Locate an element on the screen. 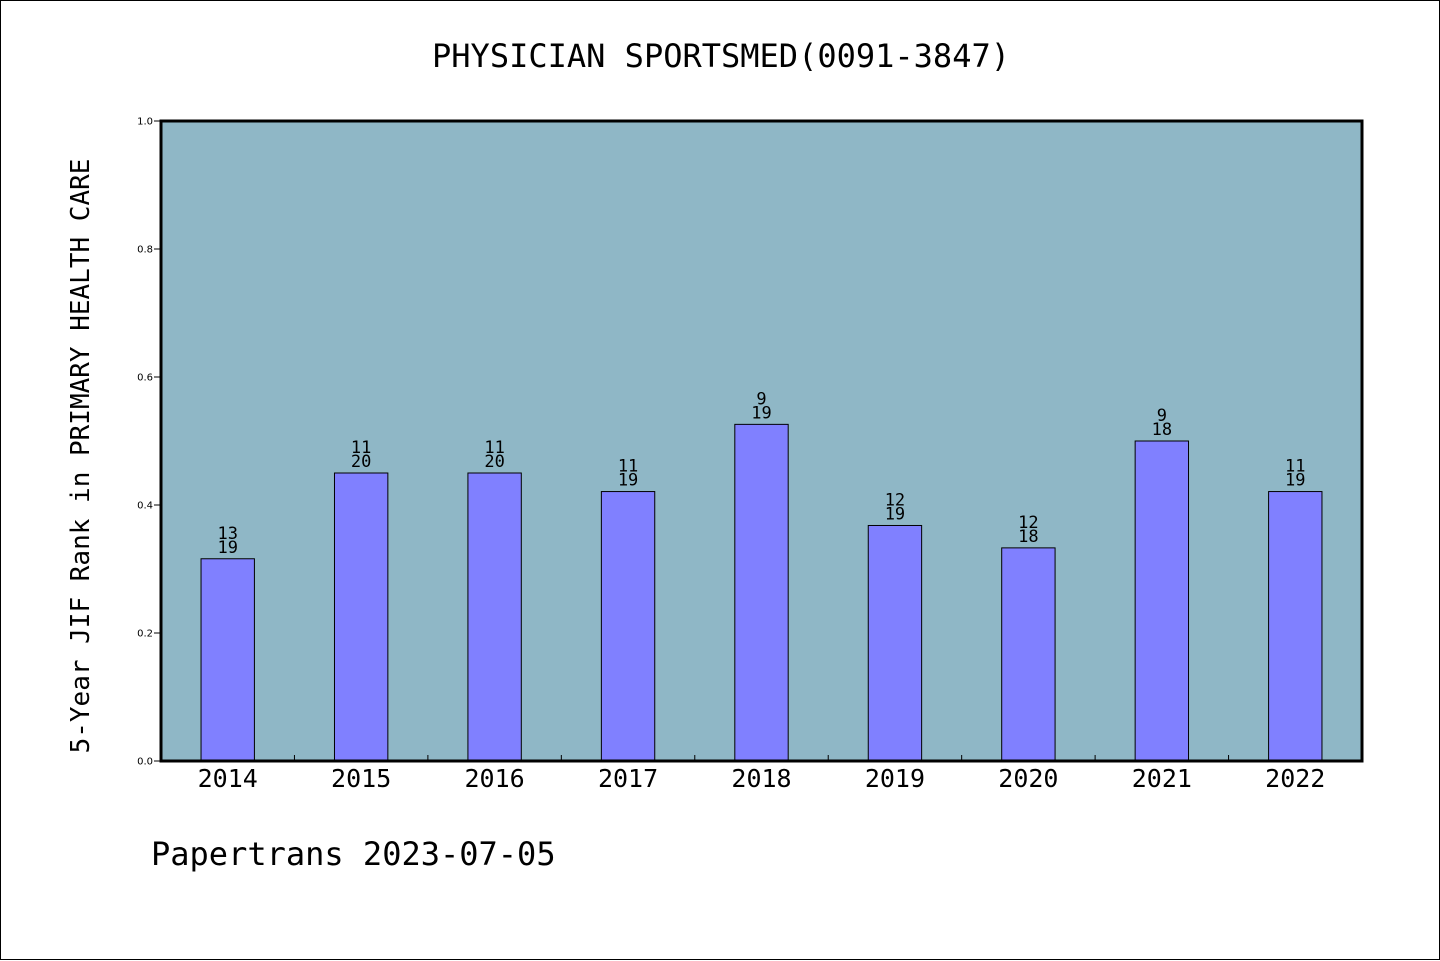  bar-label-top: 13 is located at coordinates (227, 534).